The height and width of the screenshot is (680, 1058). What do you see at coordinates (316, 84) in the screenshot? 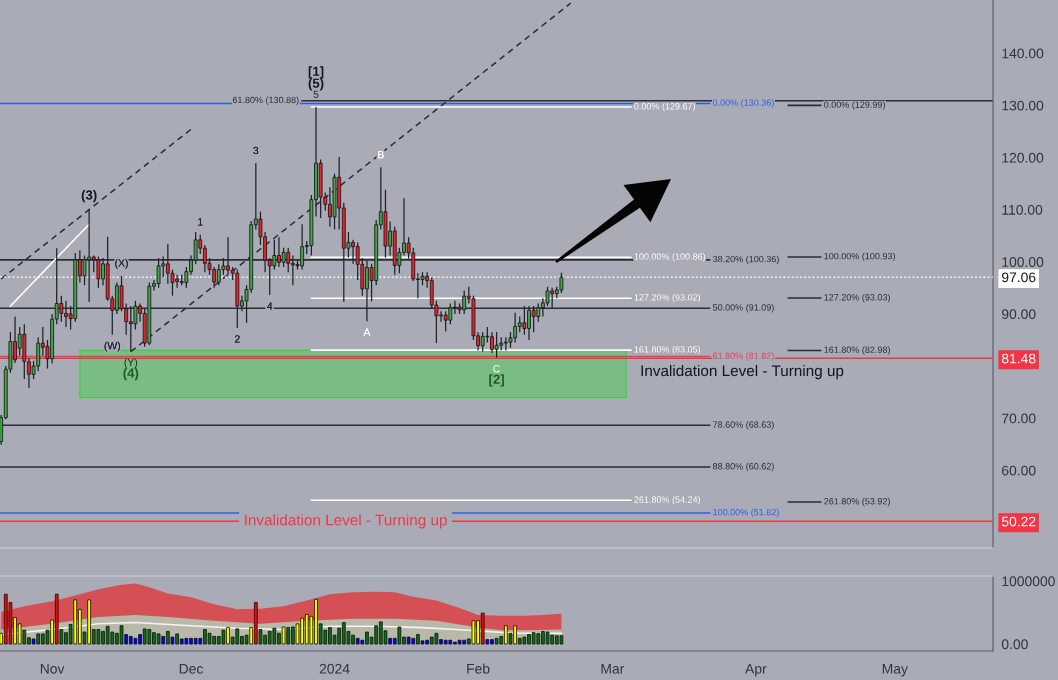
I see `annotation: (5)` at bounding box center [316, 84].